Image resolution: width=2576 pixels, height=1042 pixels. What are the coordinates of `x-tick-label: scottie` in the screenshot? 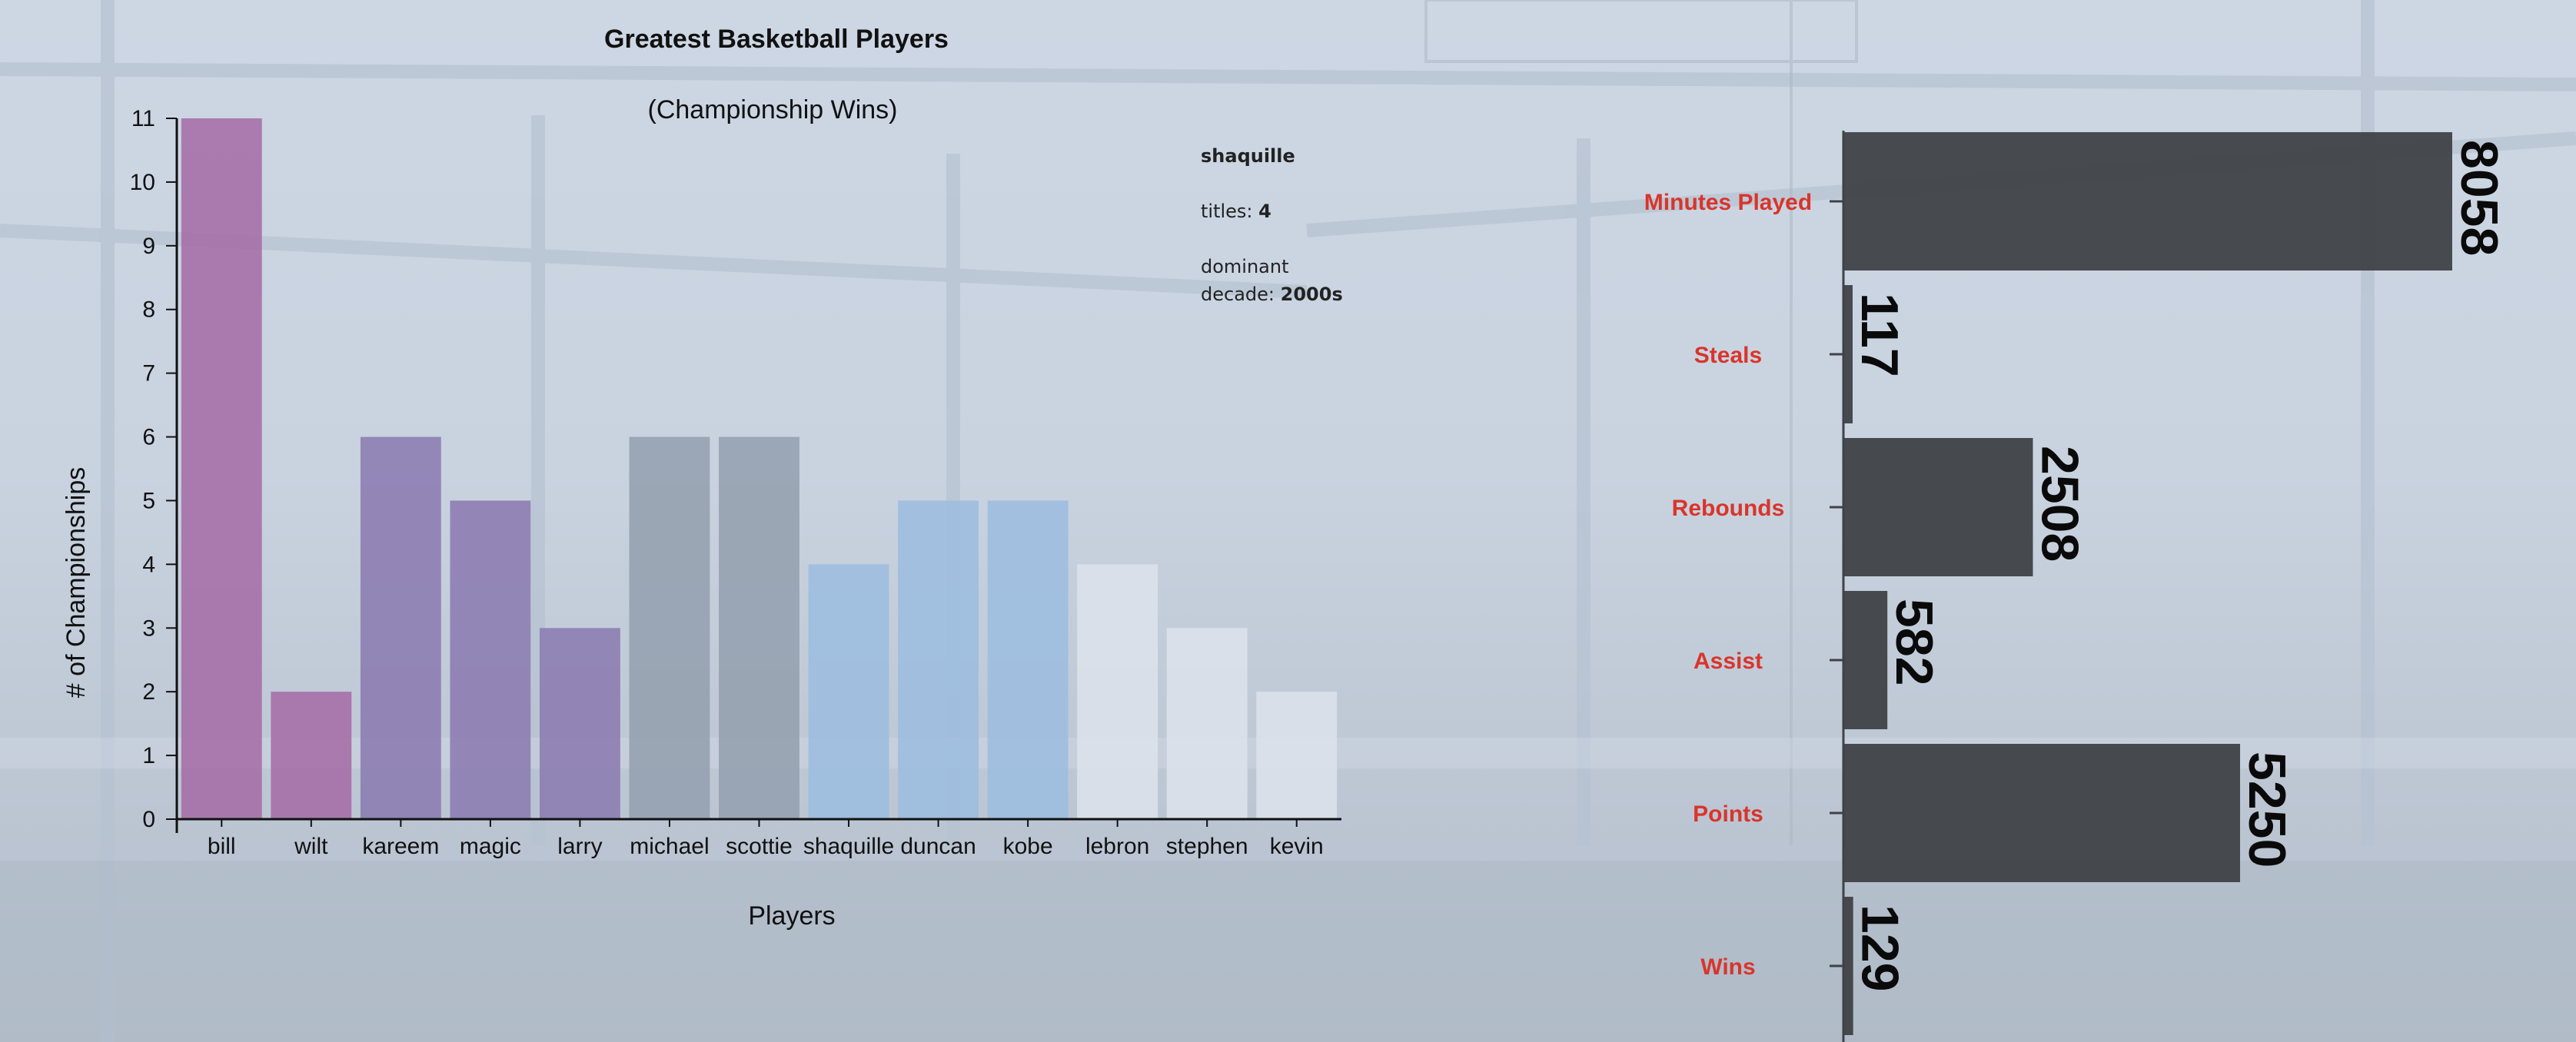 It's located at (759, 846).